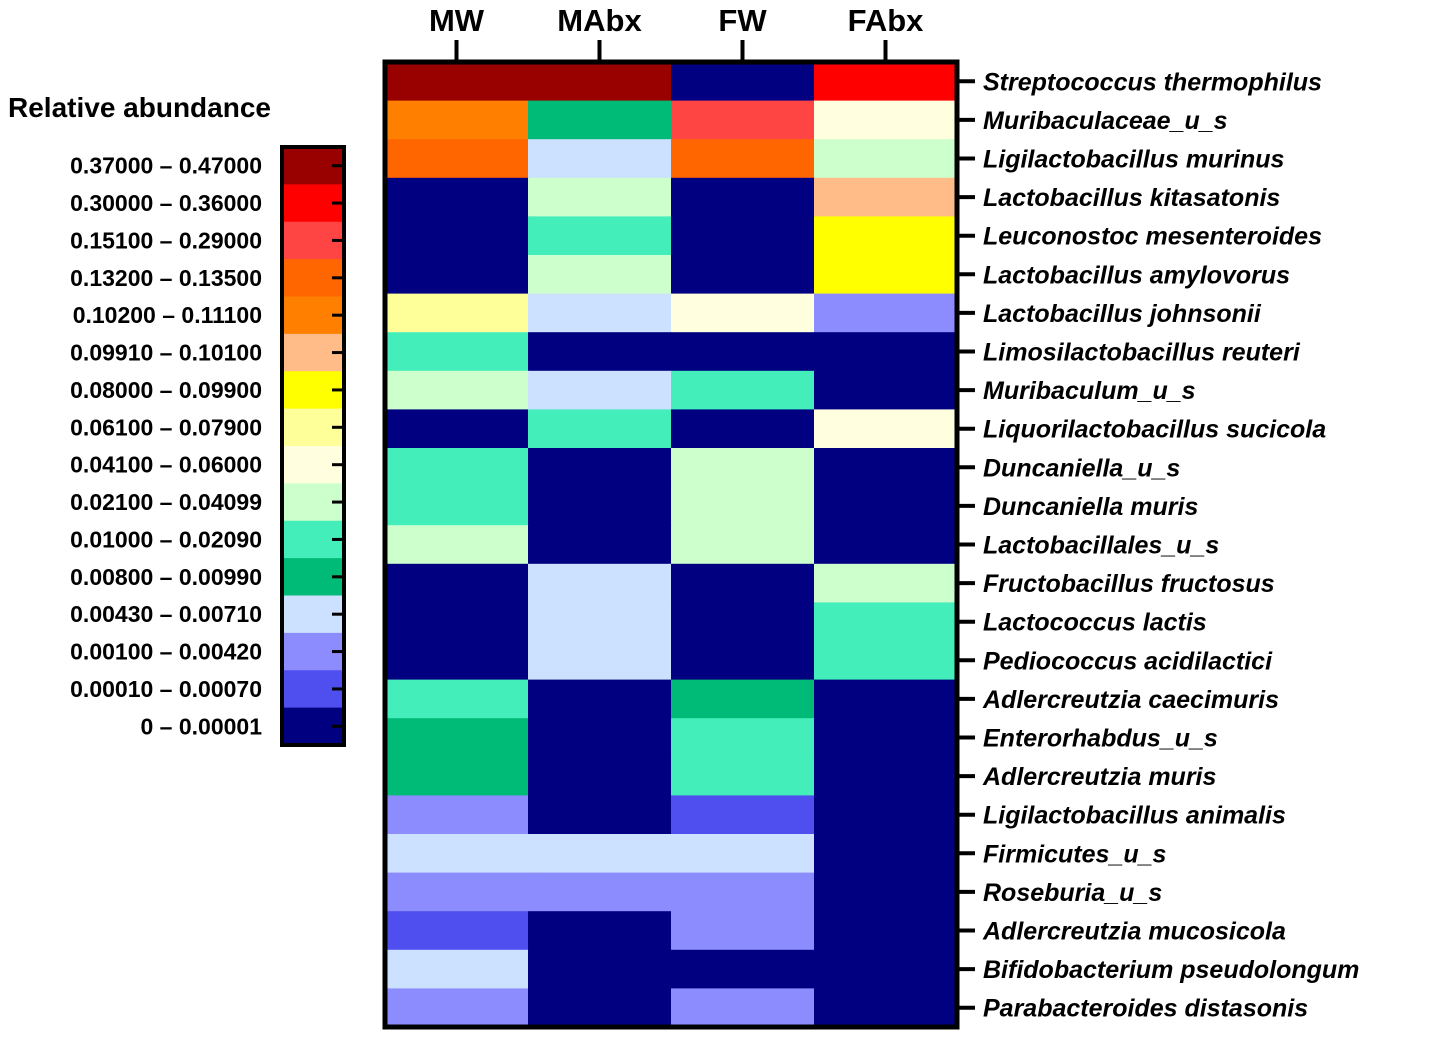 The image size is (1429, 1040). I want to click on legend-title: Relative abundance, so click(139, 107).